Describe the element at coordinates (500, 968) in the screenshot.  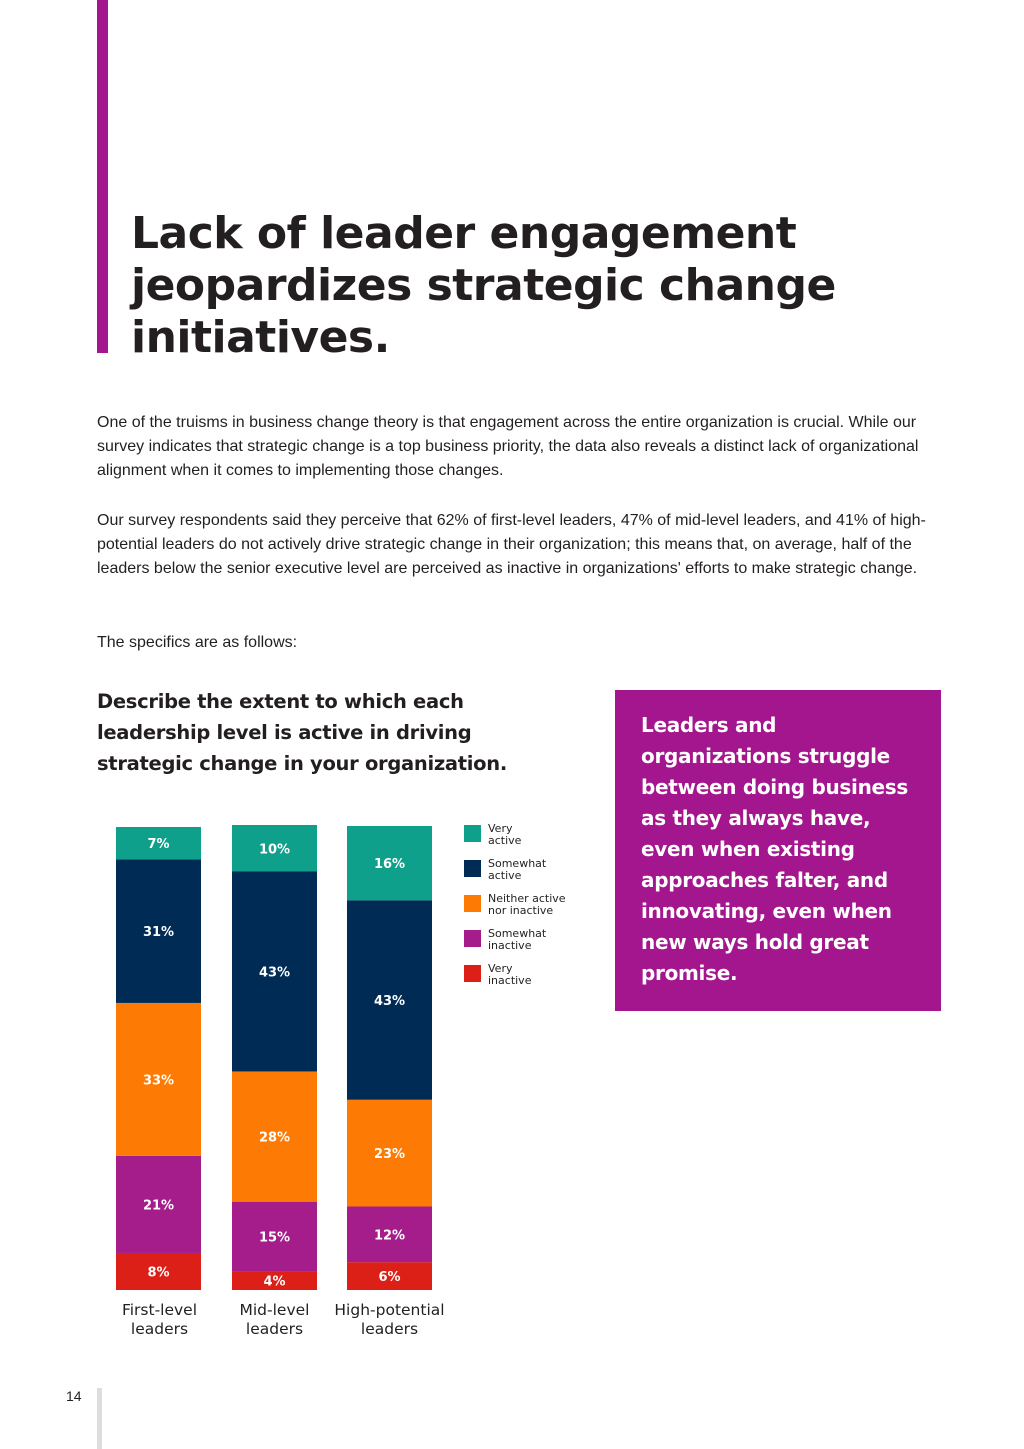
I see `legend-label-very-inactive: Very` at that location.